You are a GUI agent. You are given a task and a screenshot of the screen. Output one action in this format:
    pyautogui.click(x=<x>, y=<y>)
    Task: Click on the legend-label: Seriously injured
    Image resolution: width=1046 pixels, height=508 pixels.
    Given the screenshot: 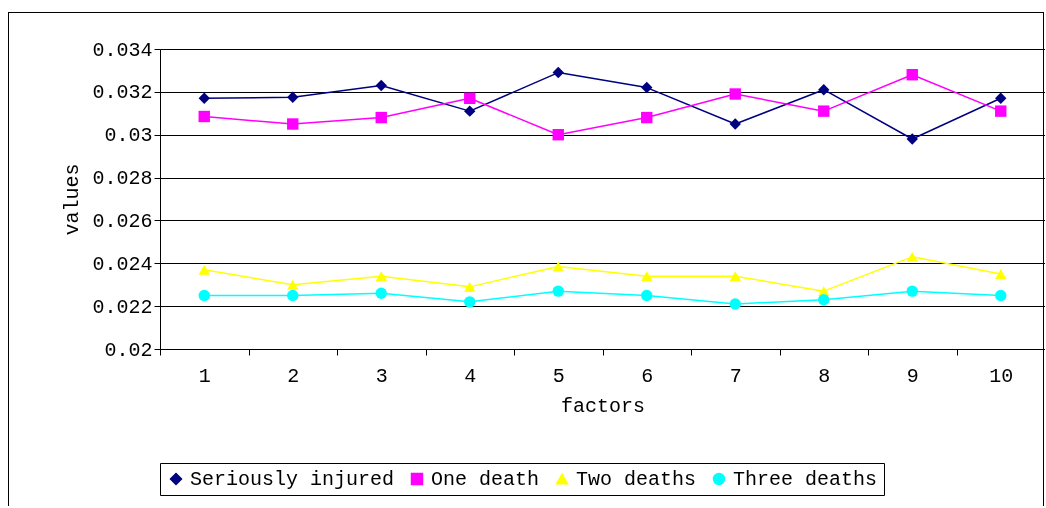 What is the action you would take?
    pyautogui.click(x=292, y=479)
    